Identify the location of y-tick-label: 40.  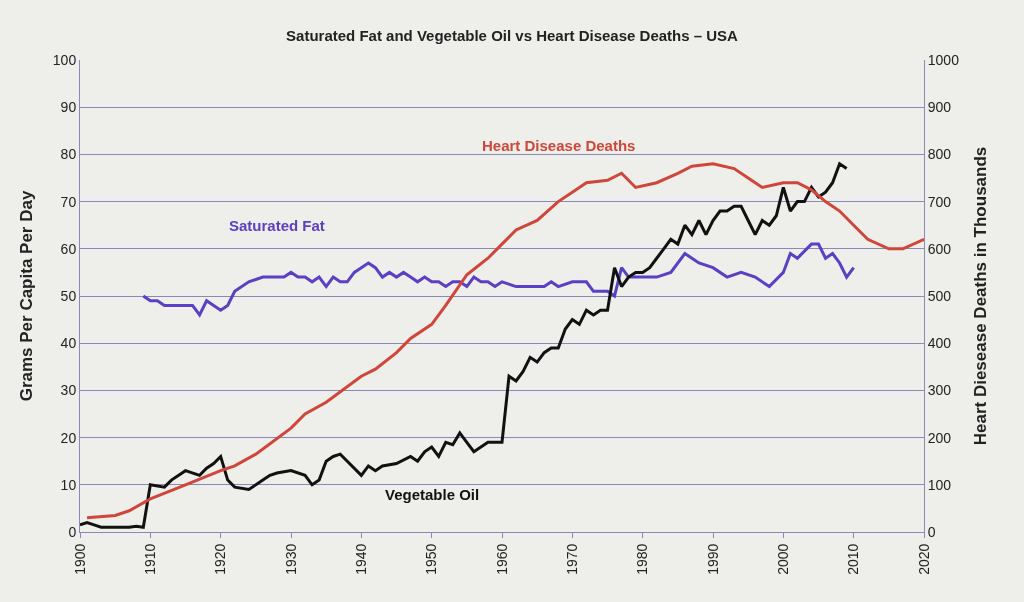
(68, 343).